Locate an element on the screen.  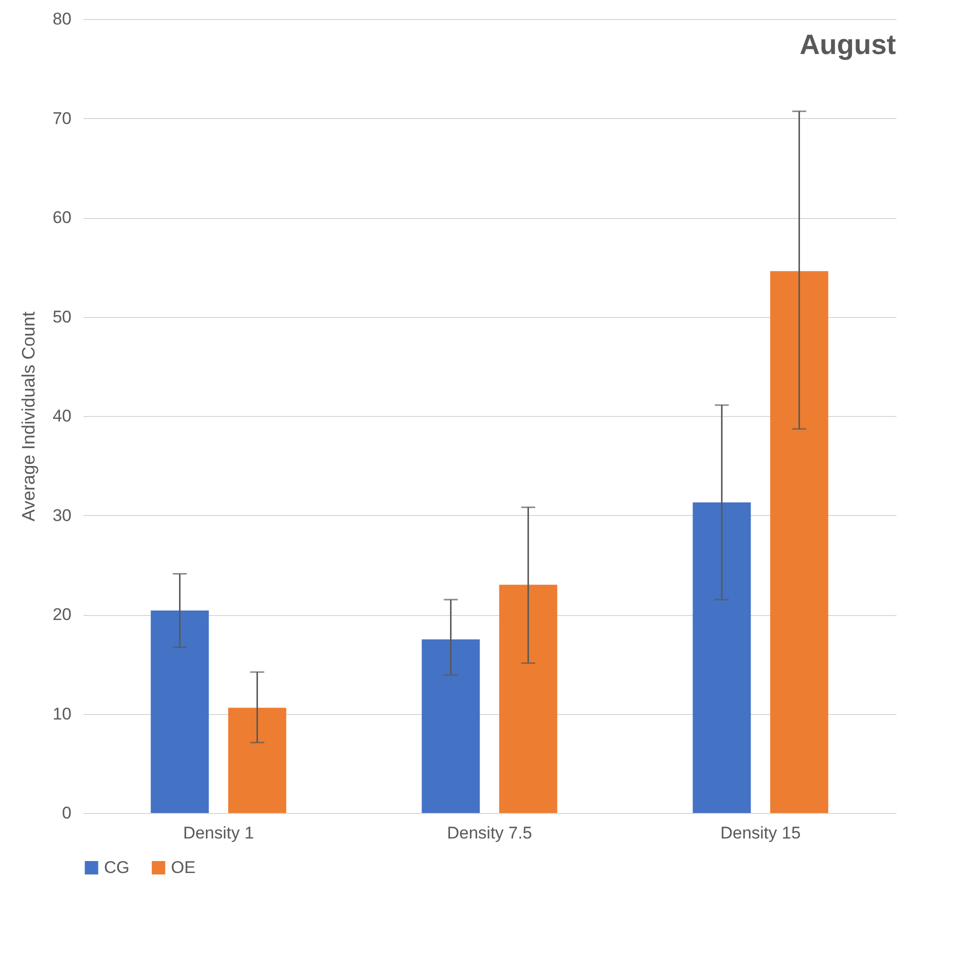
y-tick-label: 60 is located at coordinates (62, 217).